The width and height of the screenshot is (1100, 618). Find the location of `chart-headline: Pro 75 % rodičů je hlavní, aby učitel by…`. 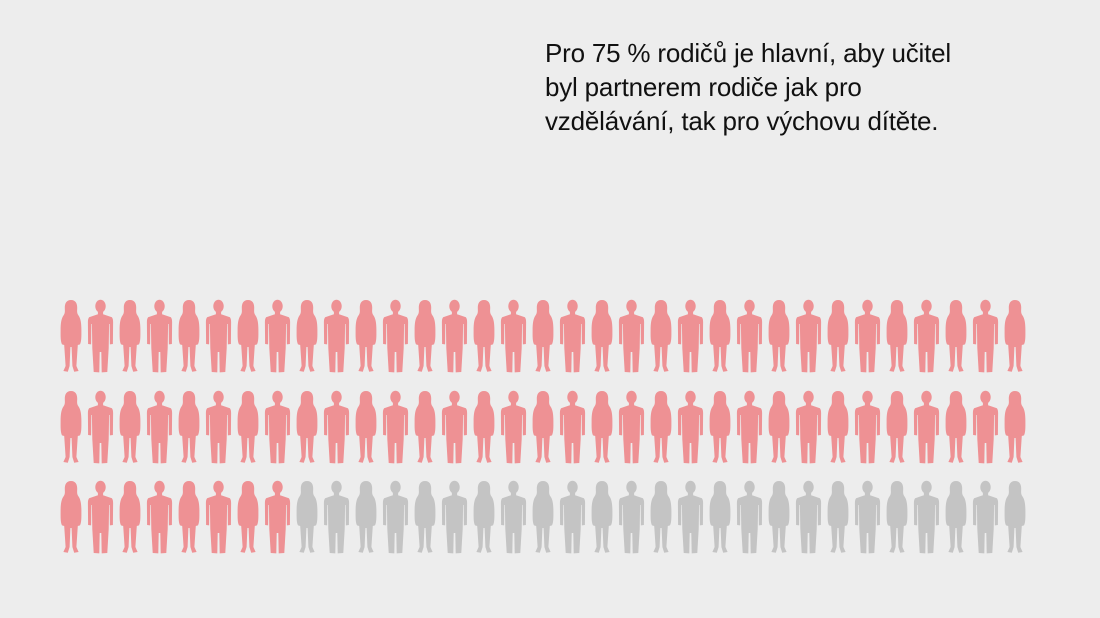

chart-headline: Pro 75 % rodičů je hlavní, aby učitel by… is located at coordinates (748, 87).